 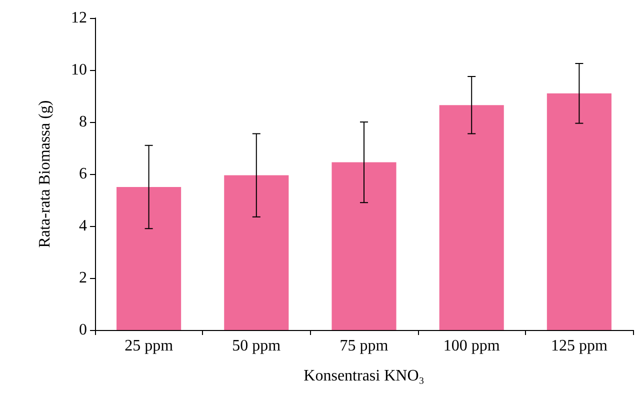 What do you see at coordinates (364, 376) in the screenshot?
I see `x-axis-title: Konsentrasi KNO₃` at bounding box center [364, 376].